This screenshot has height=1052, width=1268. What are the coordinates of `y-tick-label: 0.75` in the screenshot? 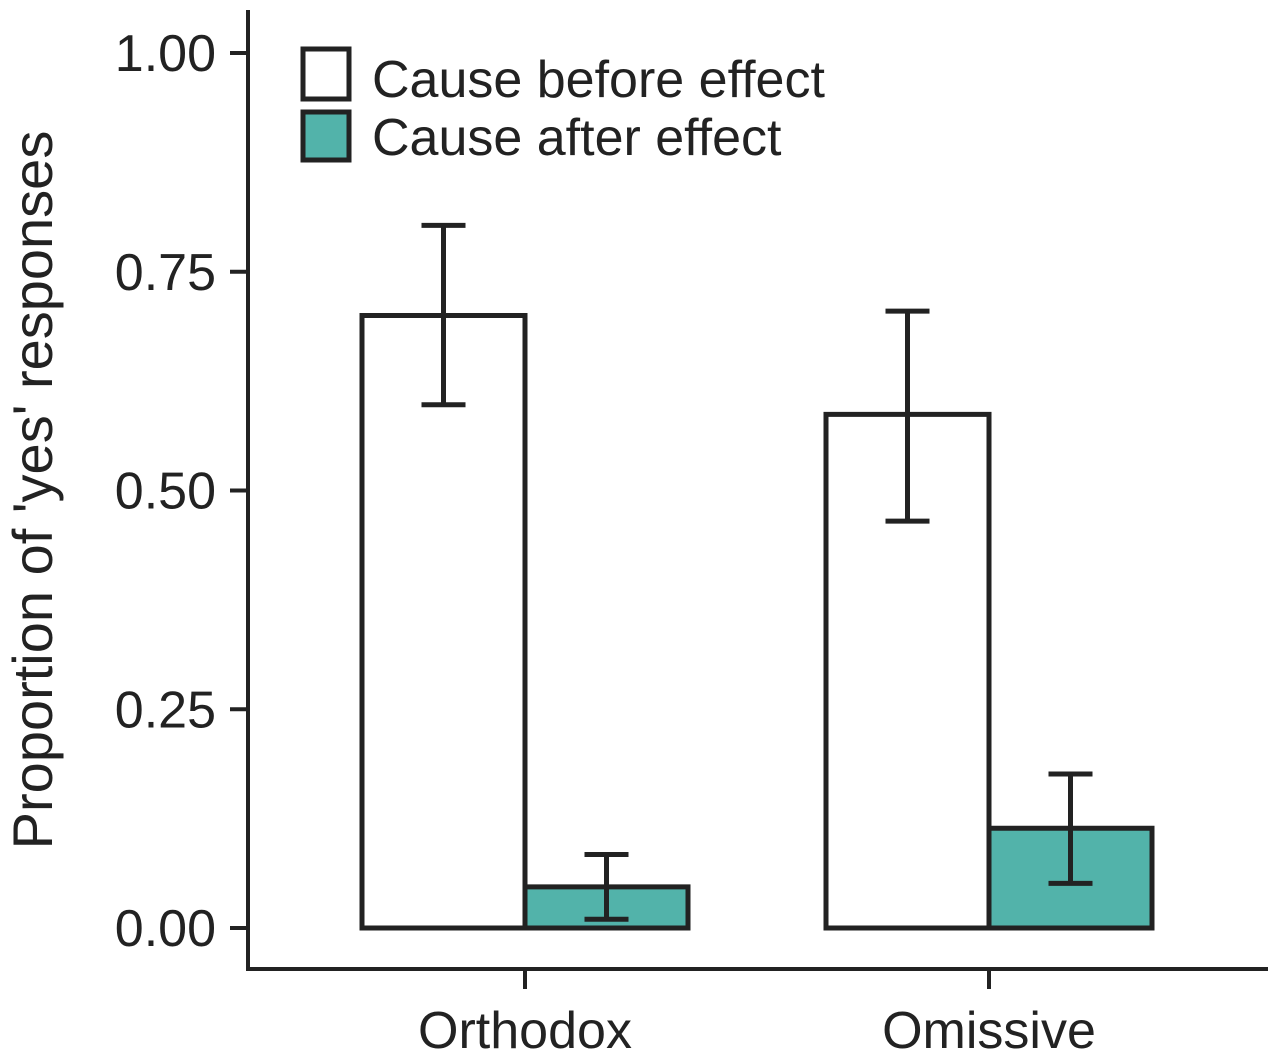 It's located at (165, 273).